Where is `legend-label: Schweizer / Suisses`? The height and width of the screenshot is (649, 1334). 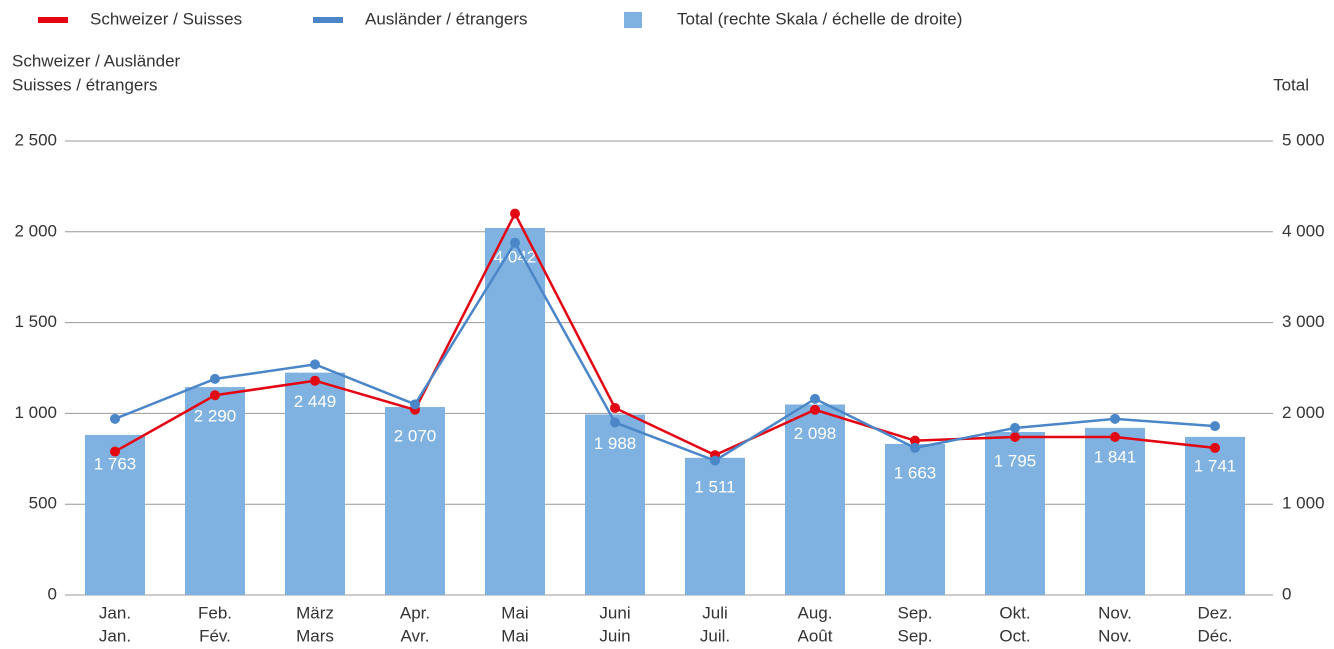 legend-label: Schweizer / Suisses is located at coordinates (166, 18).